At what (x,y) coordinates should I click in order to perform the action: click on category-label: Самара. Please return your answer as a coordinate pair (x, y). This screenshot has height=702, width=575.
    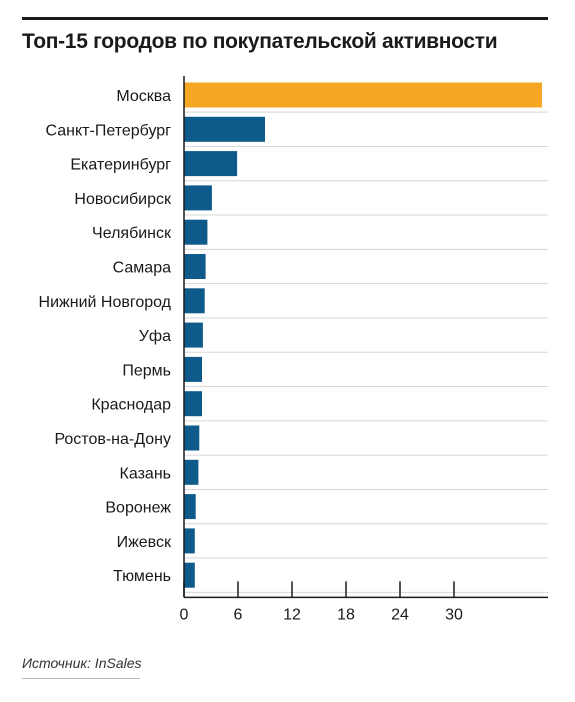
    Looking at the image, I should click on (142, 268).